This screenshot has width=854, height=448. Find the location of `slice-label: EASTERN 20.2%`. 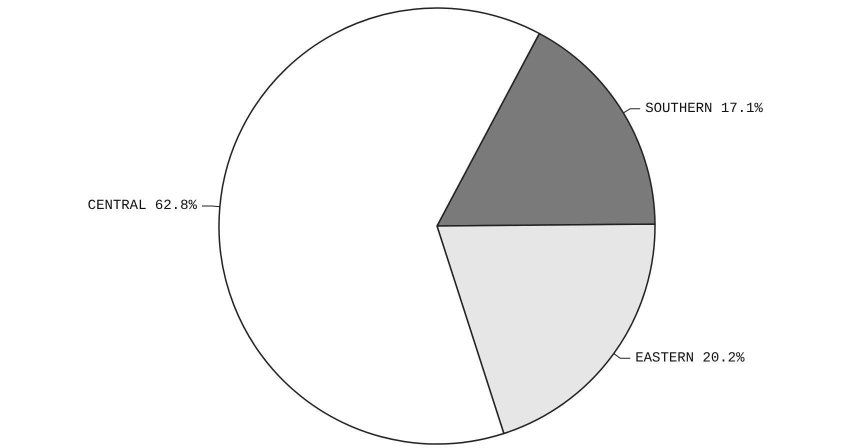

slice-label: EASTERN 20.2% is located at coordinates (690, 358).